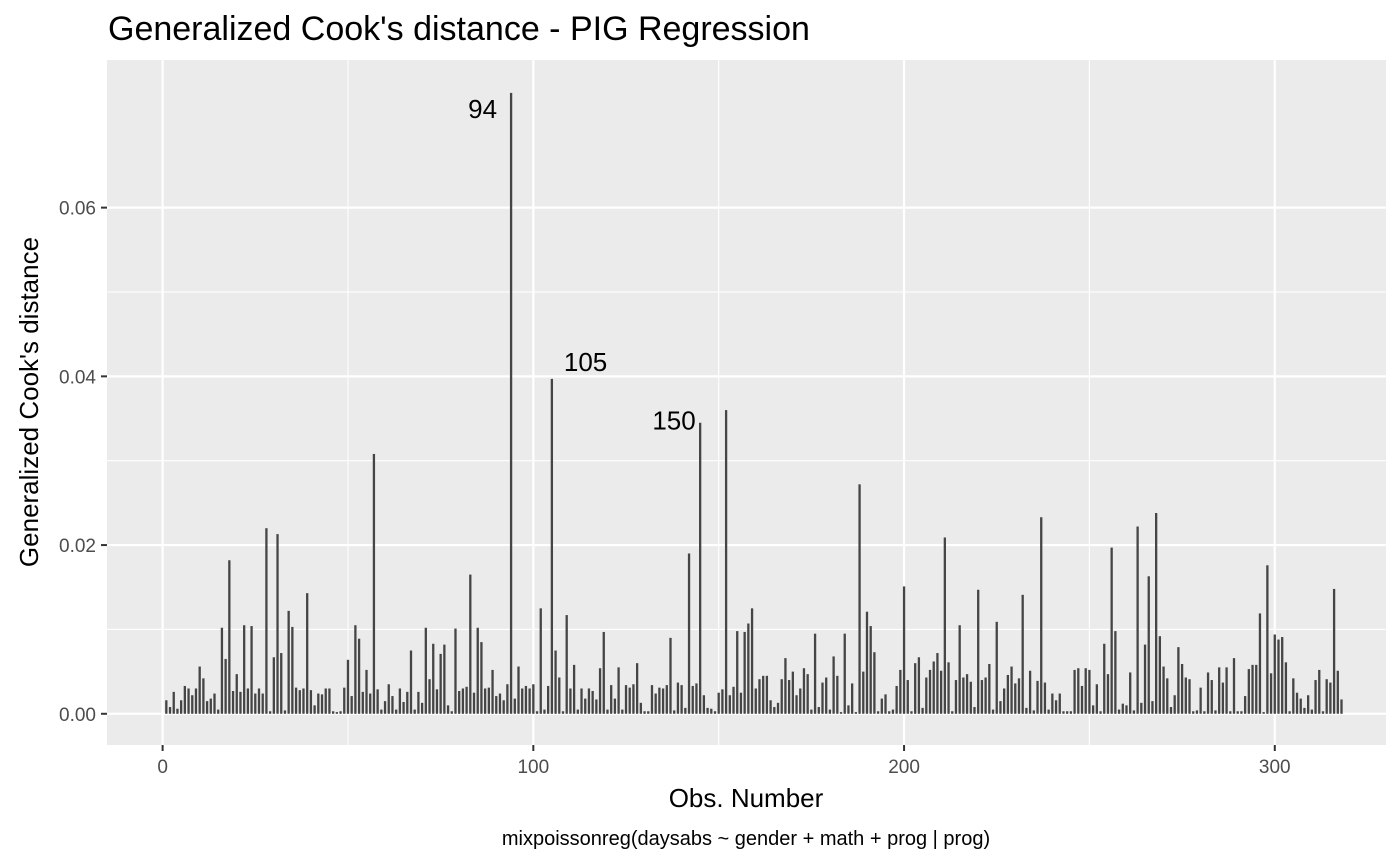  What do you see at coordinates (482, 109) in the screenshot?
I see `annotation-label-94: 94` at bounding box center [482, 109].